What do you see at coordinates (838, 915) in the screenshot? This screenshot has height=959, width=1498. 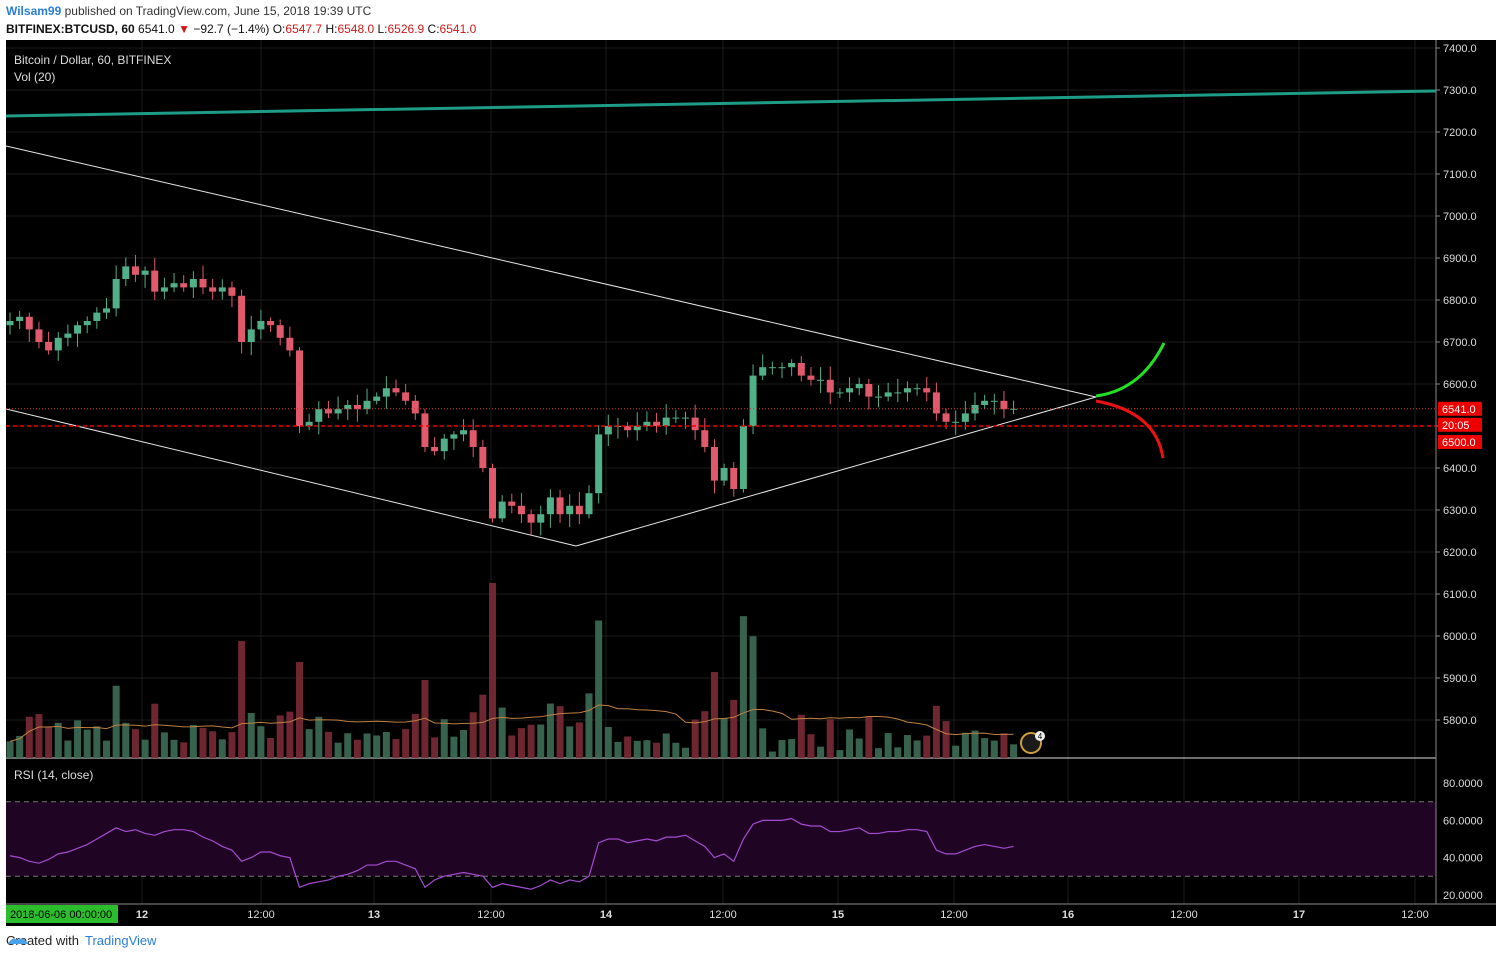 I see `time-tick-label: 15` at bounding box center [838, 915].